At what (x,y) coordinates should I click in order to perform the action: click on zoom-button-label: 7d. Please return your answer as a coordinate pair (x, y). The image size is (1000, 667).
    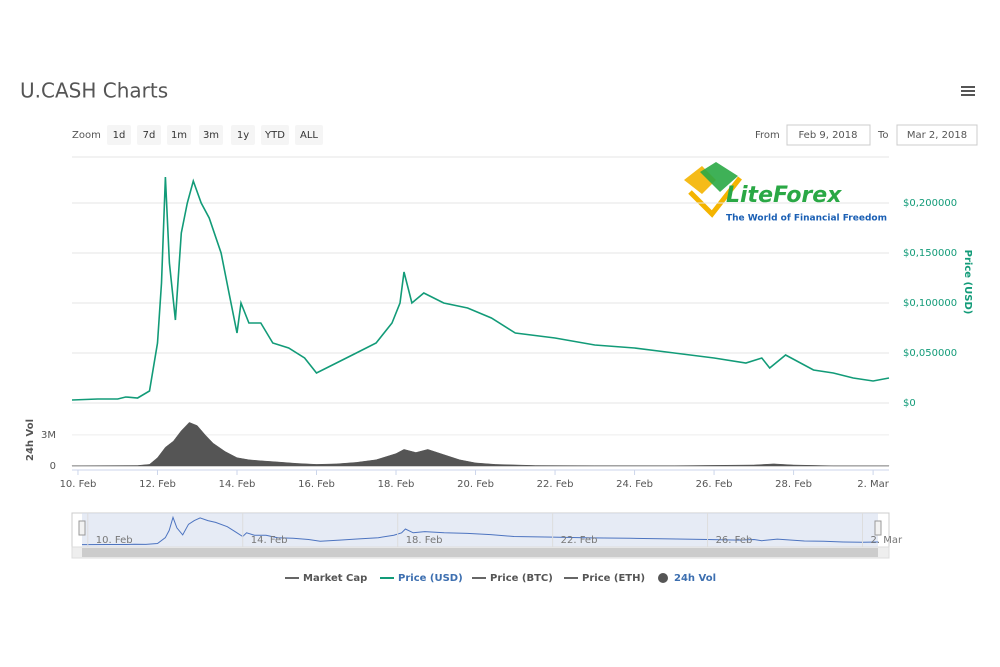
    Looking at the image, I should click on (149, 135).